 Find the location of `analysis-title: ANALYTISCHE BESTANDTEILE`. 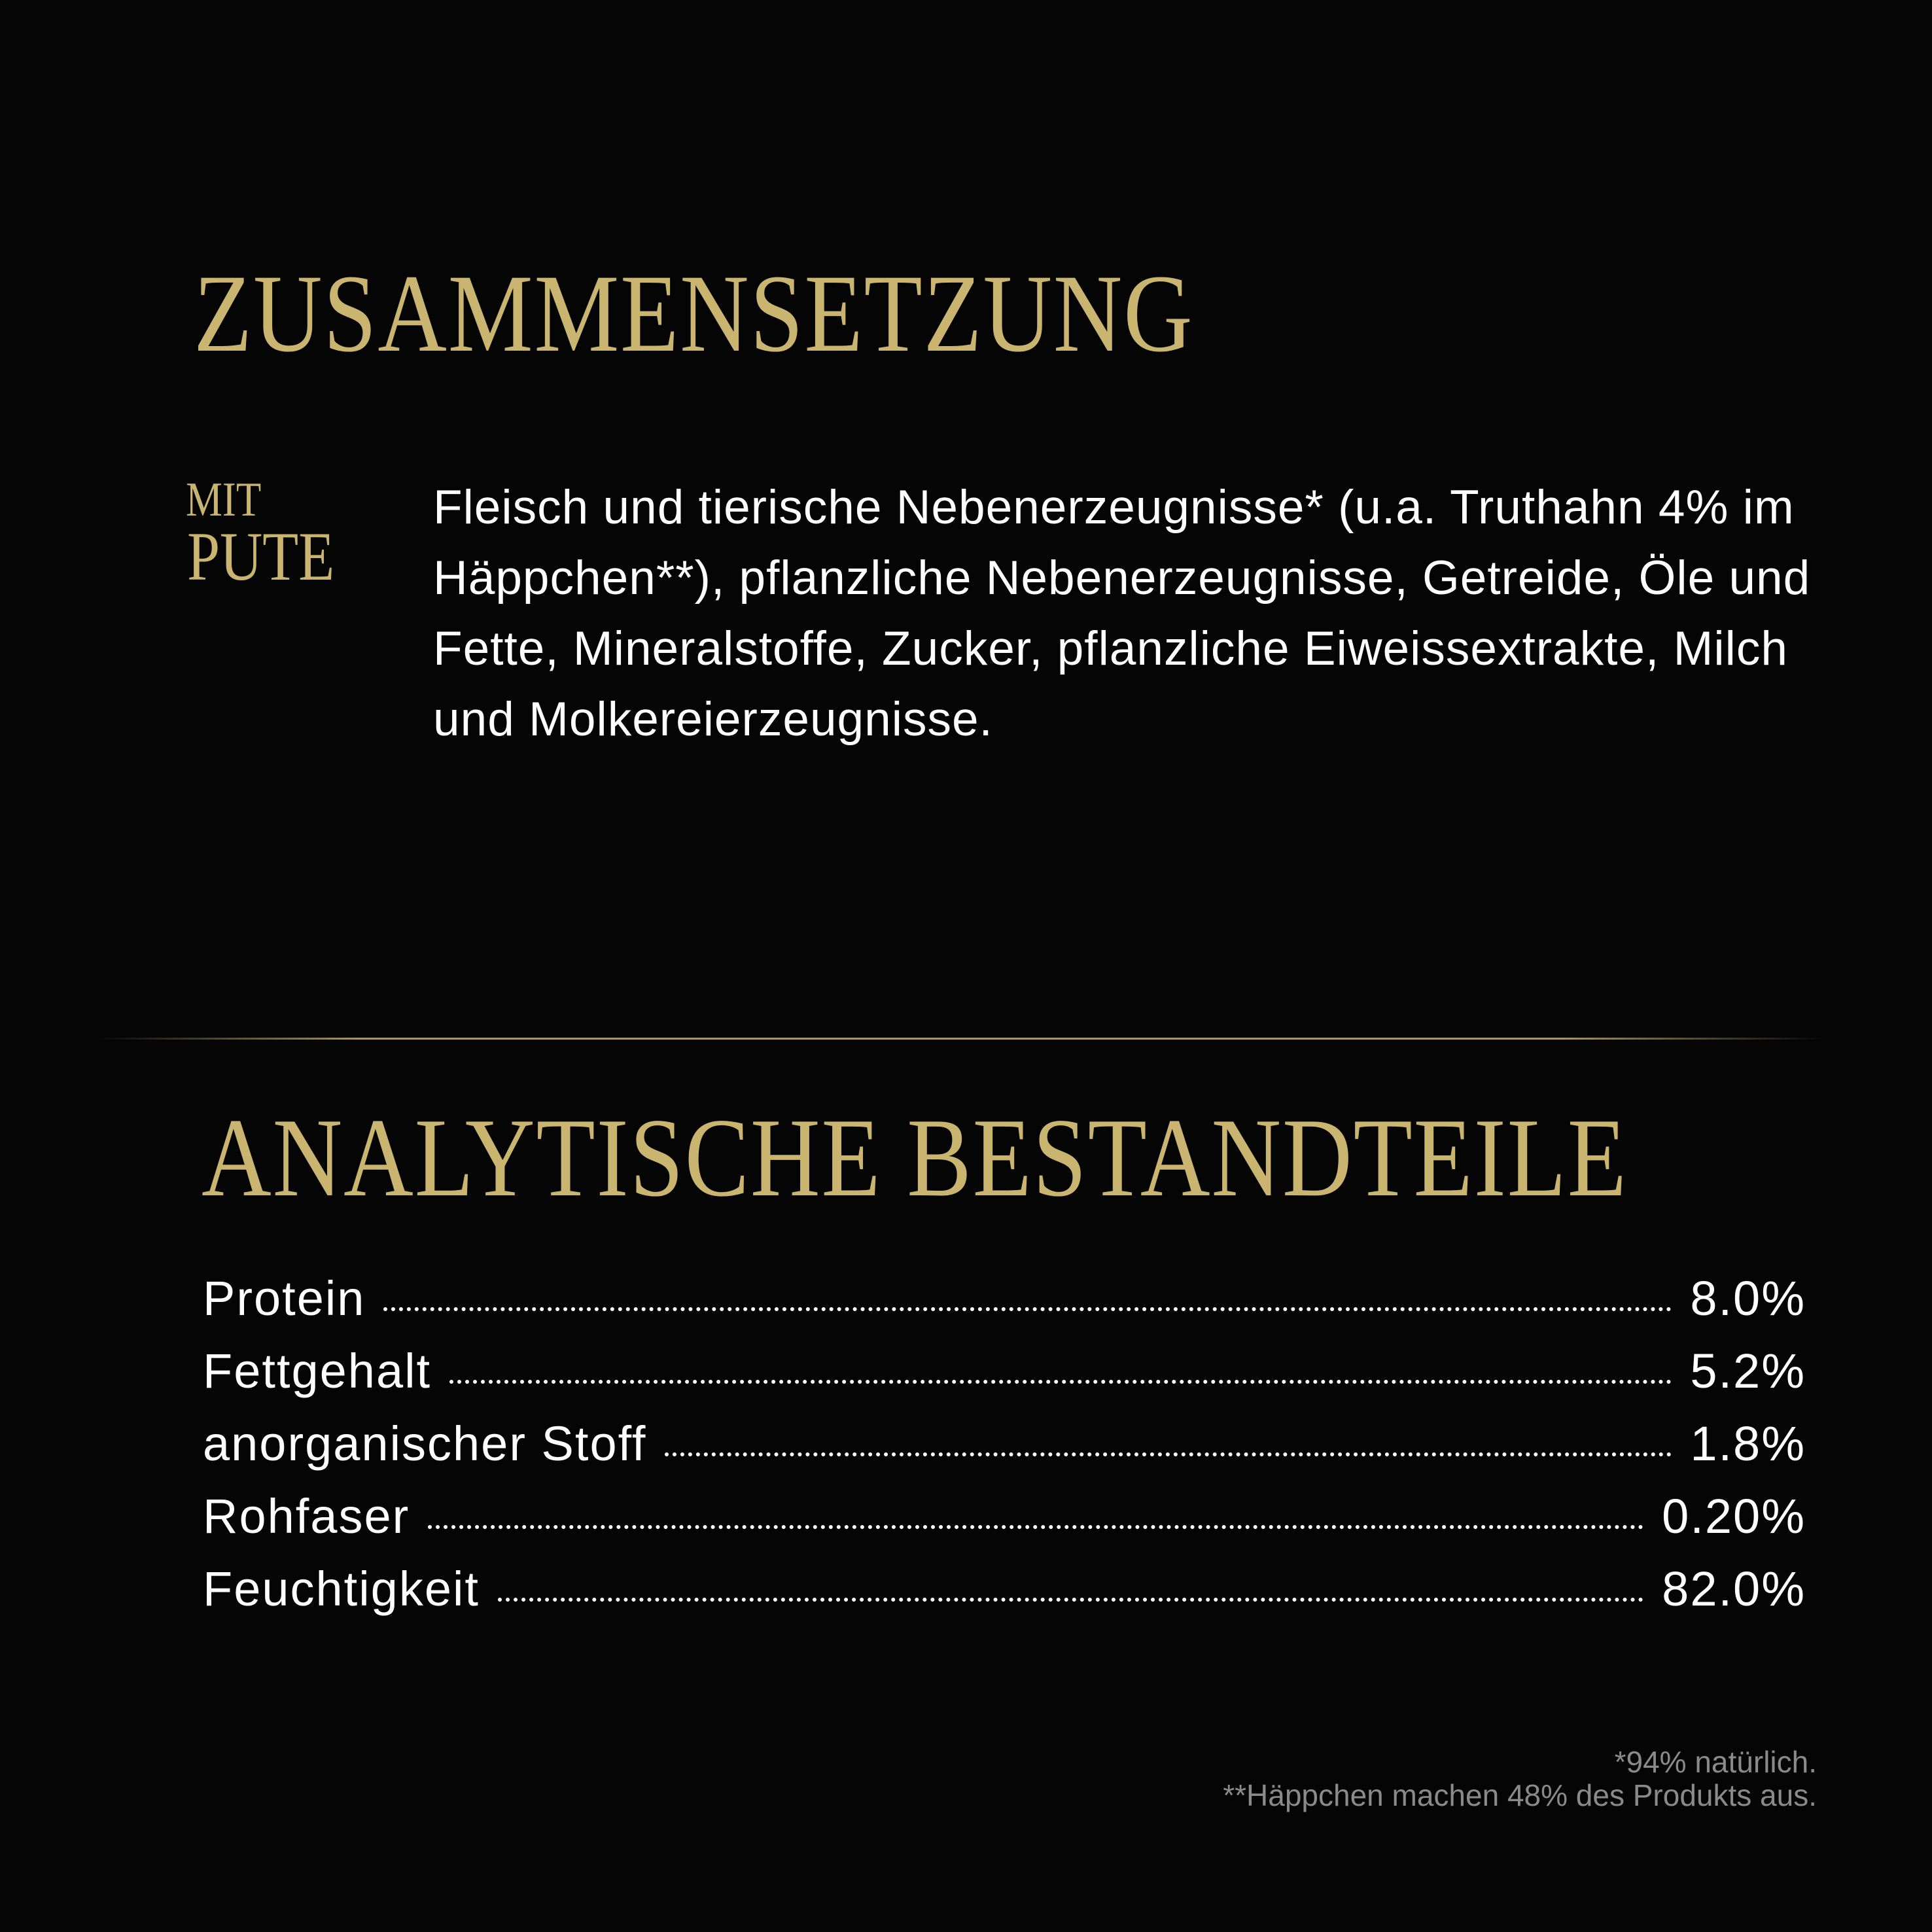

analysis-title: ANALYTISCHE BESTANDTEILE is located at coordinates (915, 1158).